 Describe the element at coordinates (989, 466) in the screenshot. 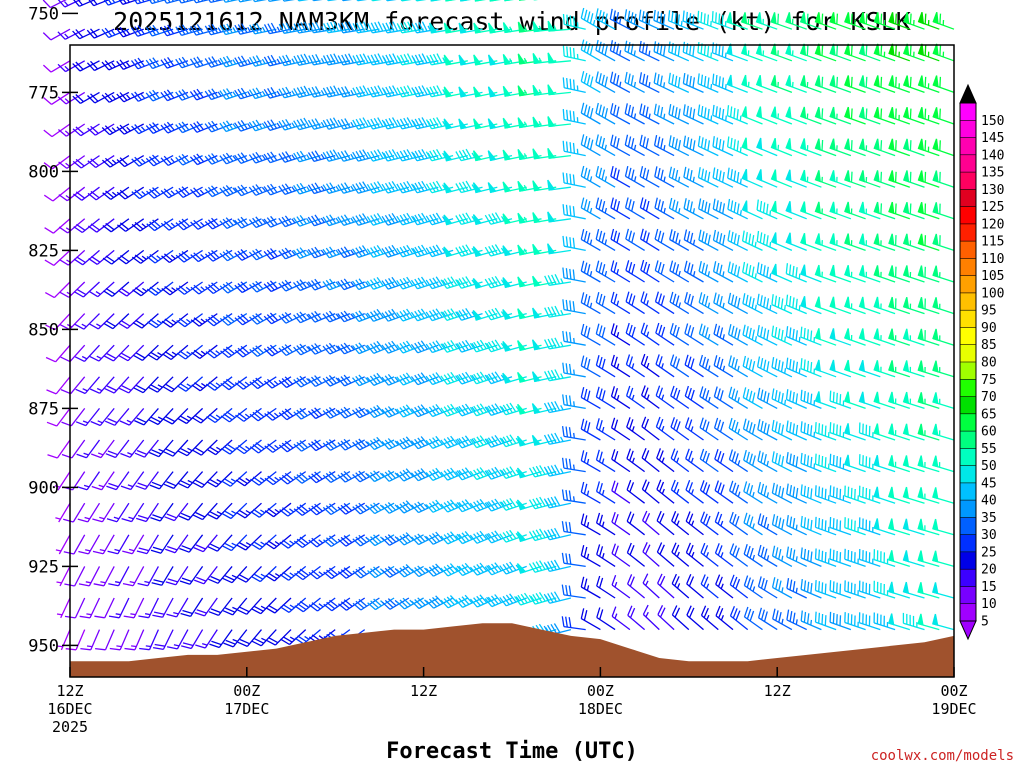

I see `colorbar-label: 50` at that location.